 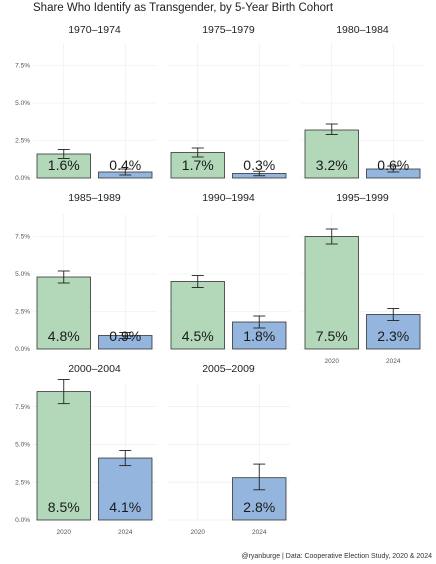 I want to click on data-label: 4.8%, so click(x=64, y=336).